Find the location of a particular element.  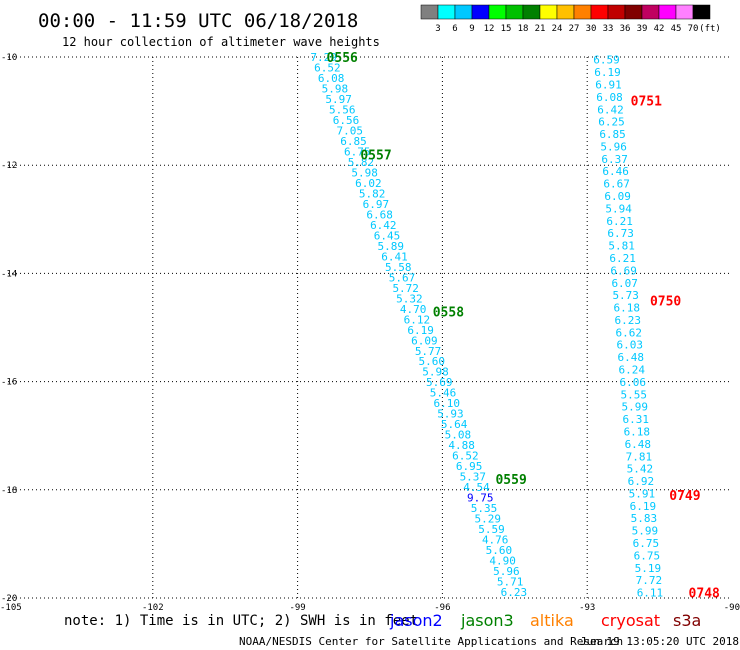

data-point-jason3: 5.82 is located at coordinates (361, 162).